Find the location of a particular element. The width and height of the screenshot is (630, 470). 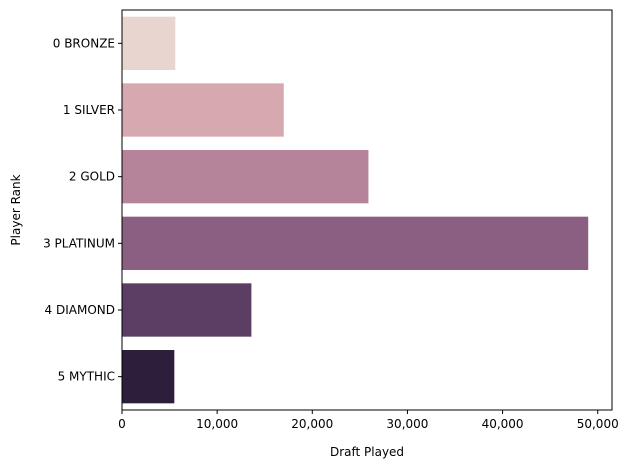

x-tick-label: 30,000 is located at coordinates (407, 424).